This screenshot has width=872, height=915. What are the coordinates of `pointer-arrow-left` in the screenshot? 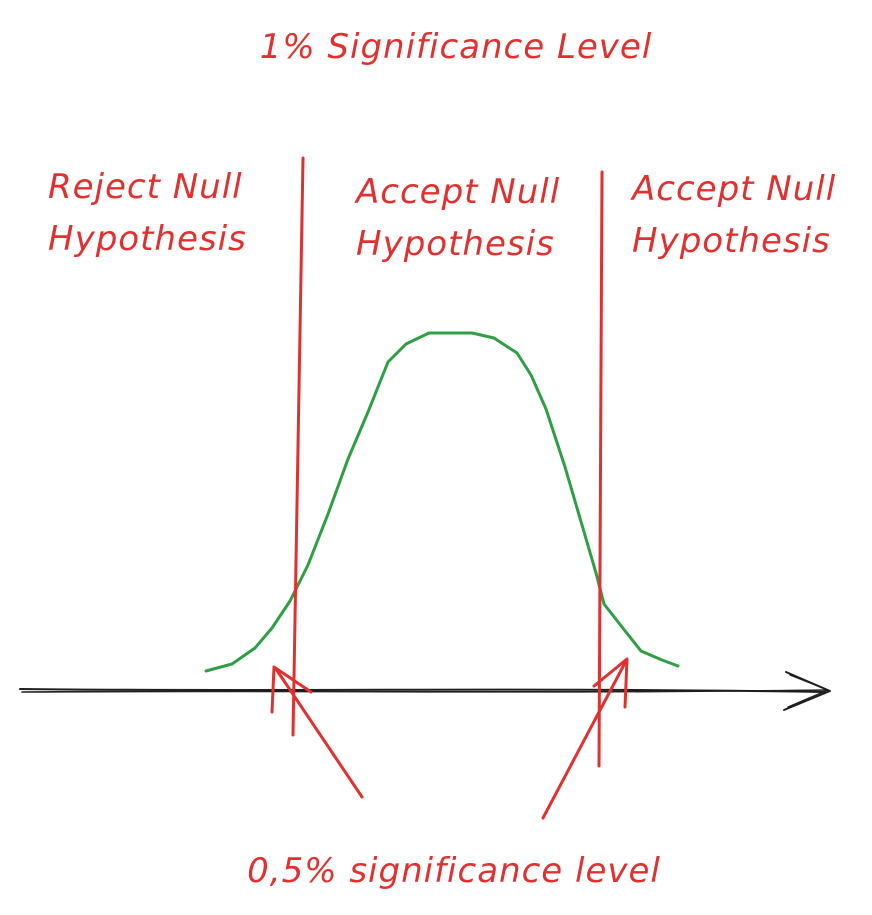 It's located at (317, 732).